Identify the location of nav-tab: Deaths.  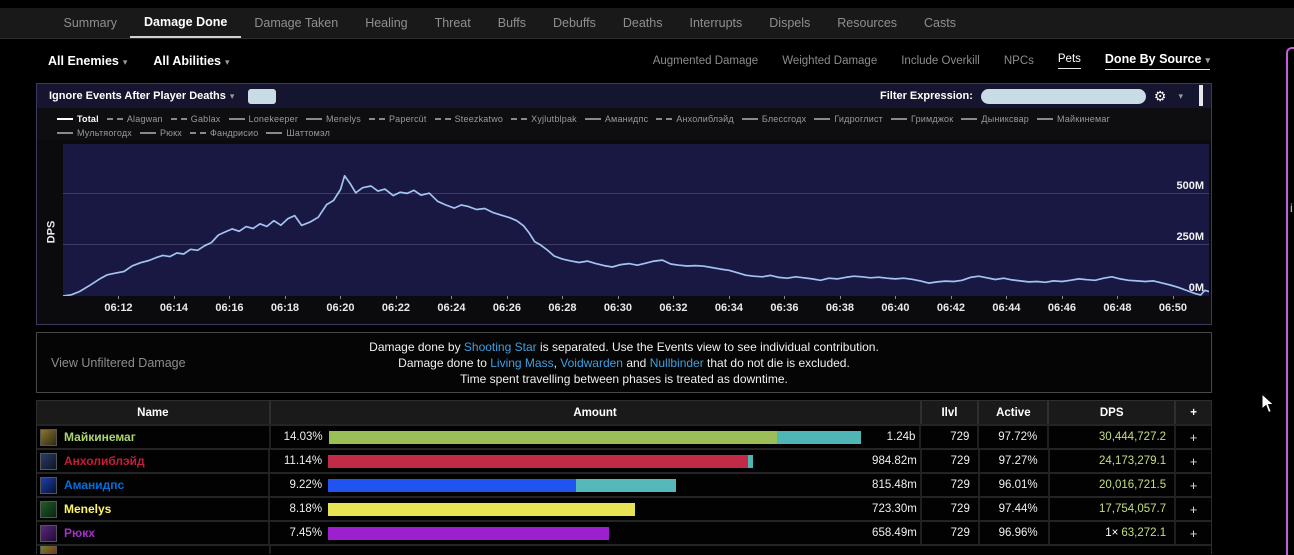
(642, 23).